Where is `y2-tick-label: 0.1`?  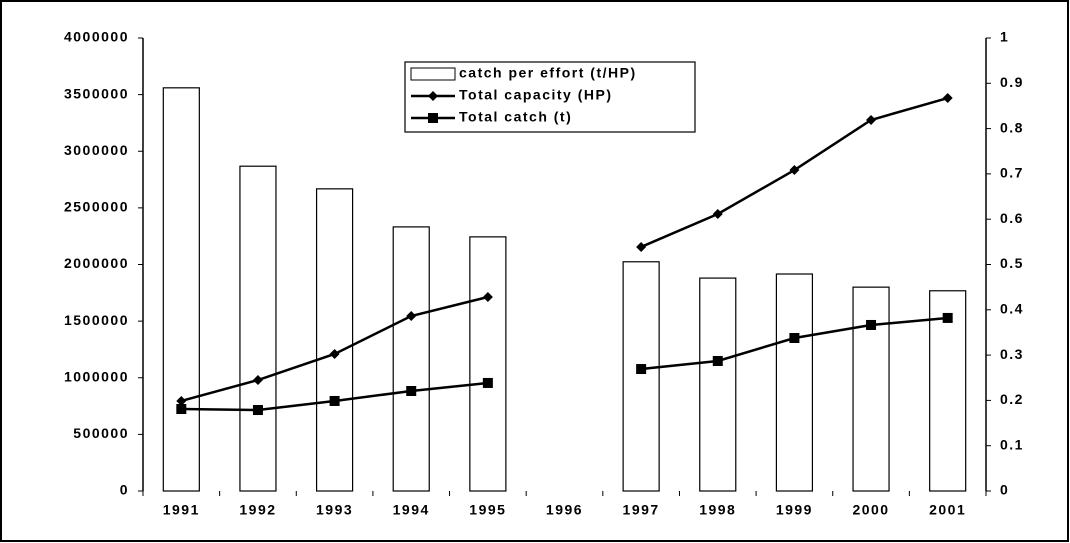
y2-tick-label: 0.1 is located at coordinates (1012, 444).